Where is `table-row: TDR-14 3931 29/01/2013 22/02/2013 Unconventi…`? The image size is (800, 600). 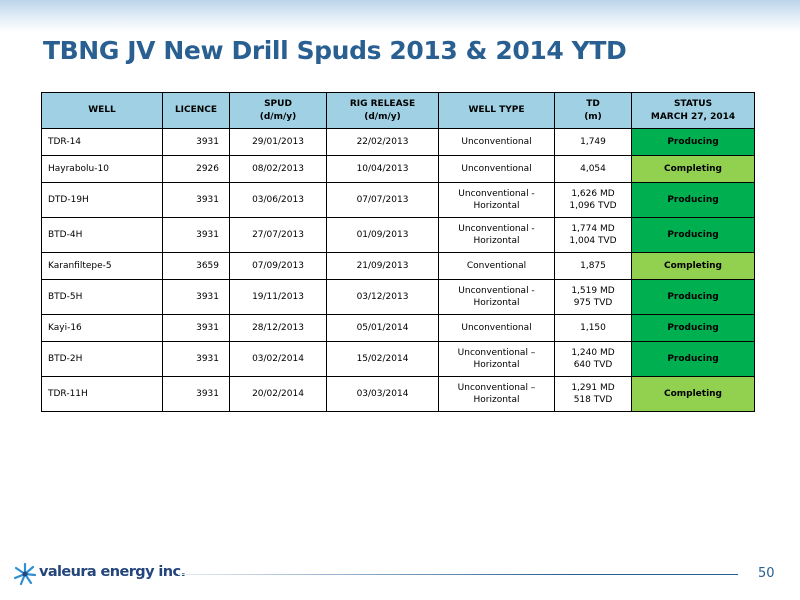 table-row: TDR-14 3931 29/01/2013 22/02/2013 Unconventi… is located at coordinates (398, 142).